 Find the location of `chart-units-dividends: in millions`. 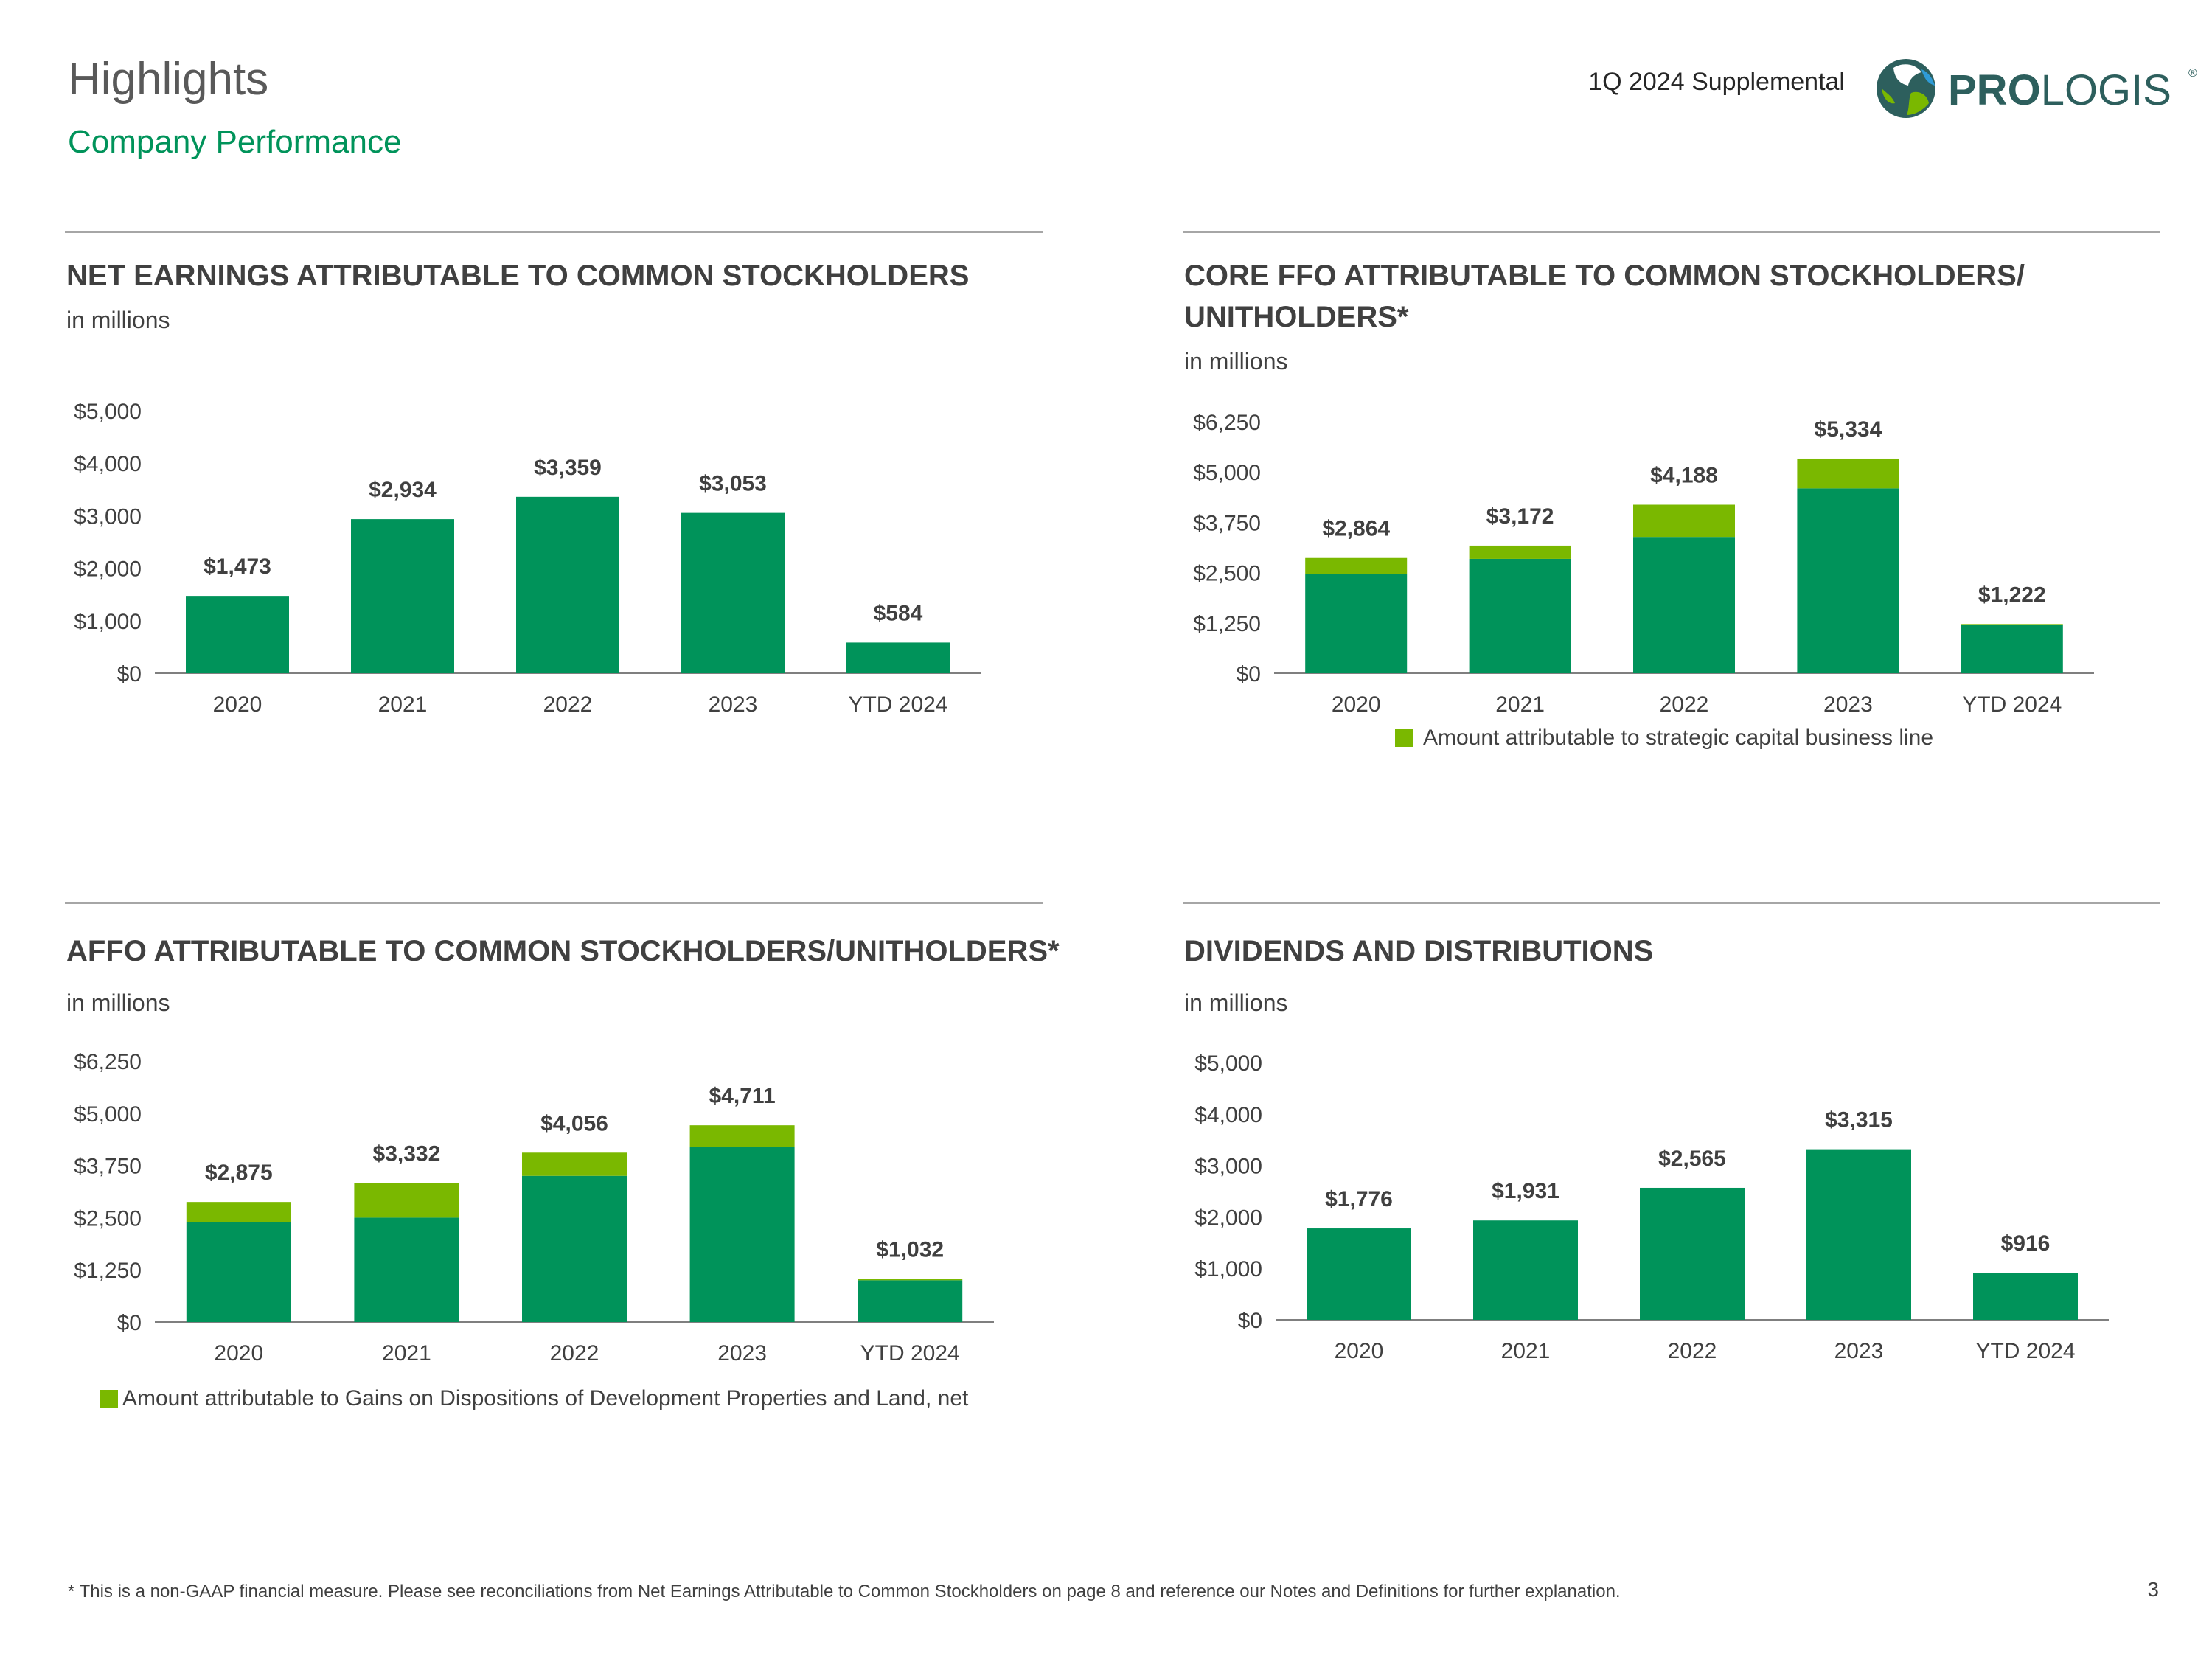

chart-units-dividends: in millions is located at coordinates (1236, 1003).